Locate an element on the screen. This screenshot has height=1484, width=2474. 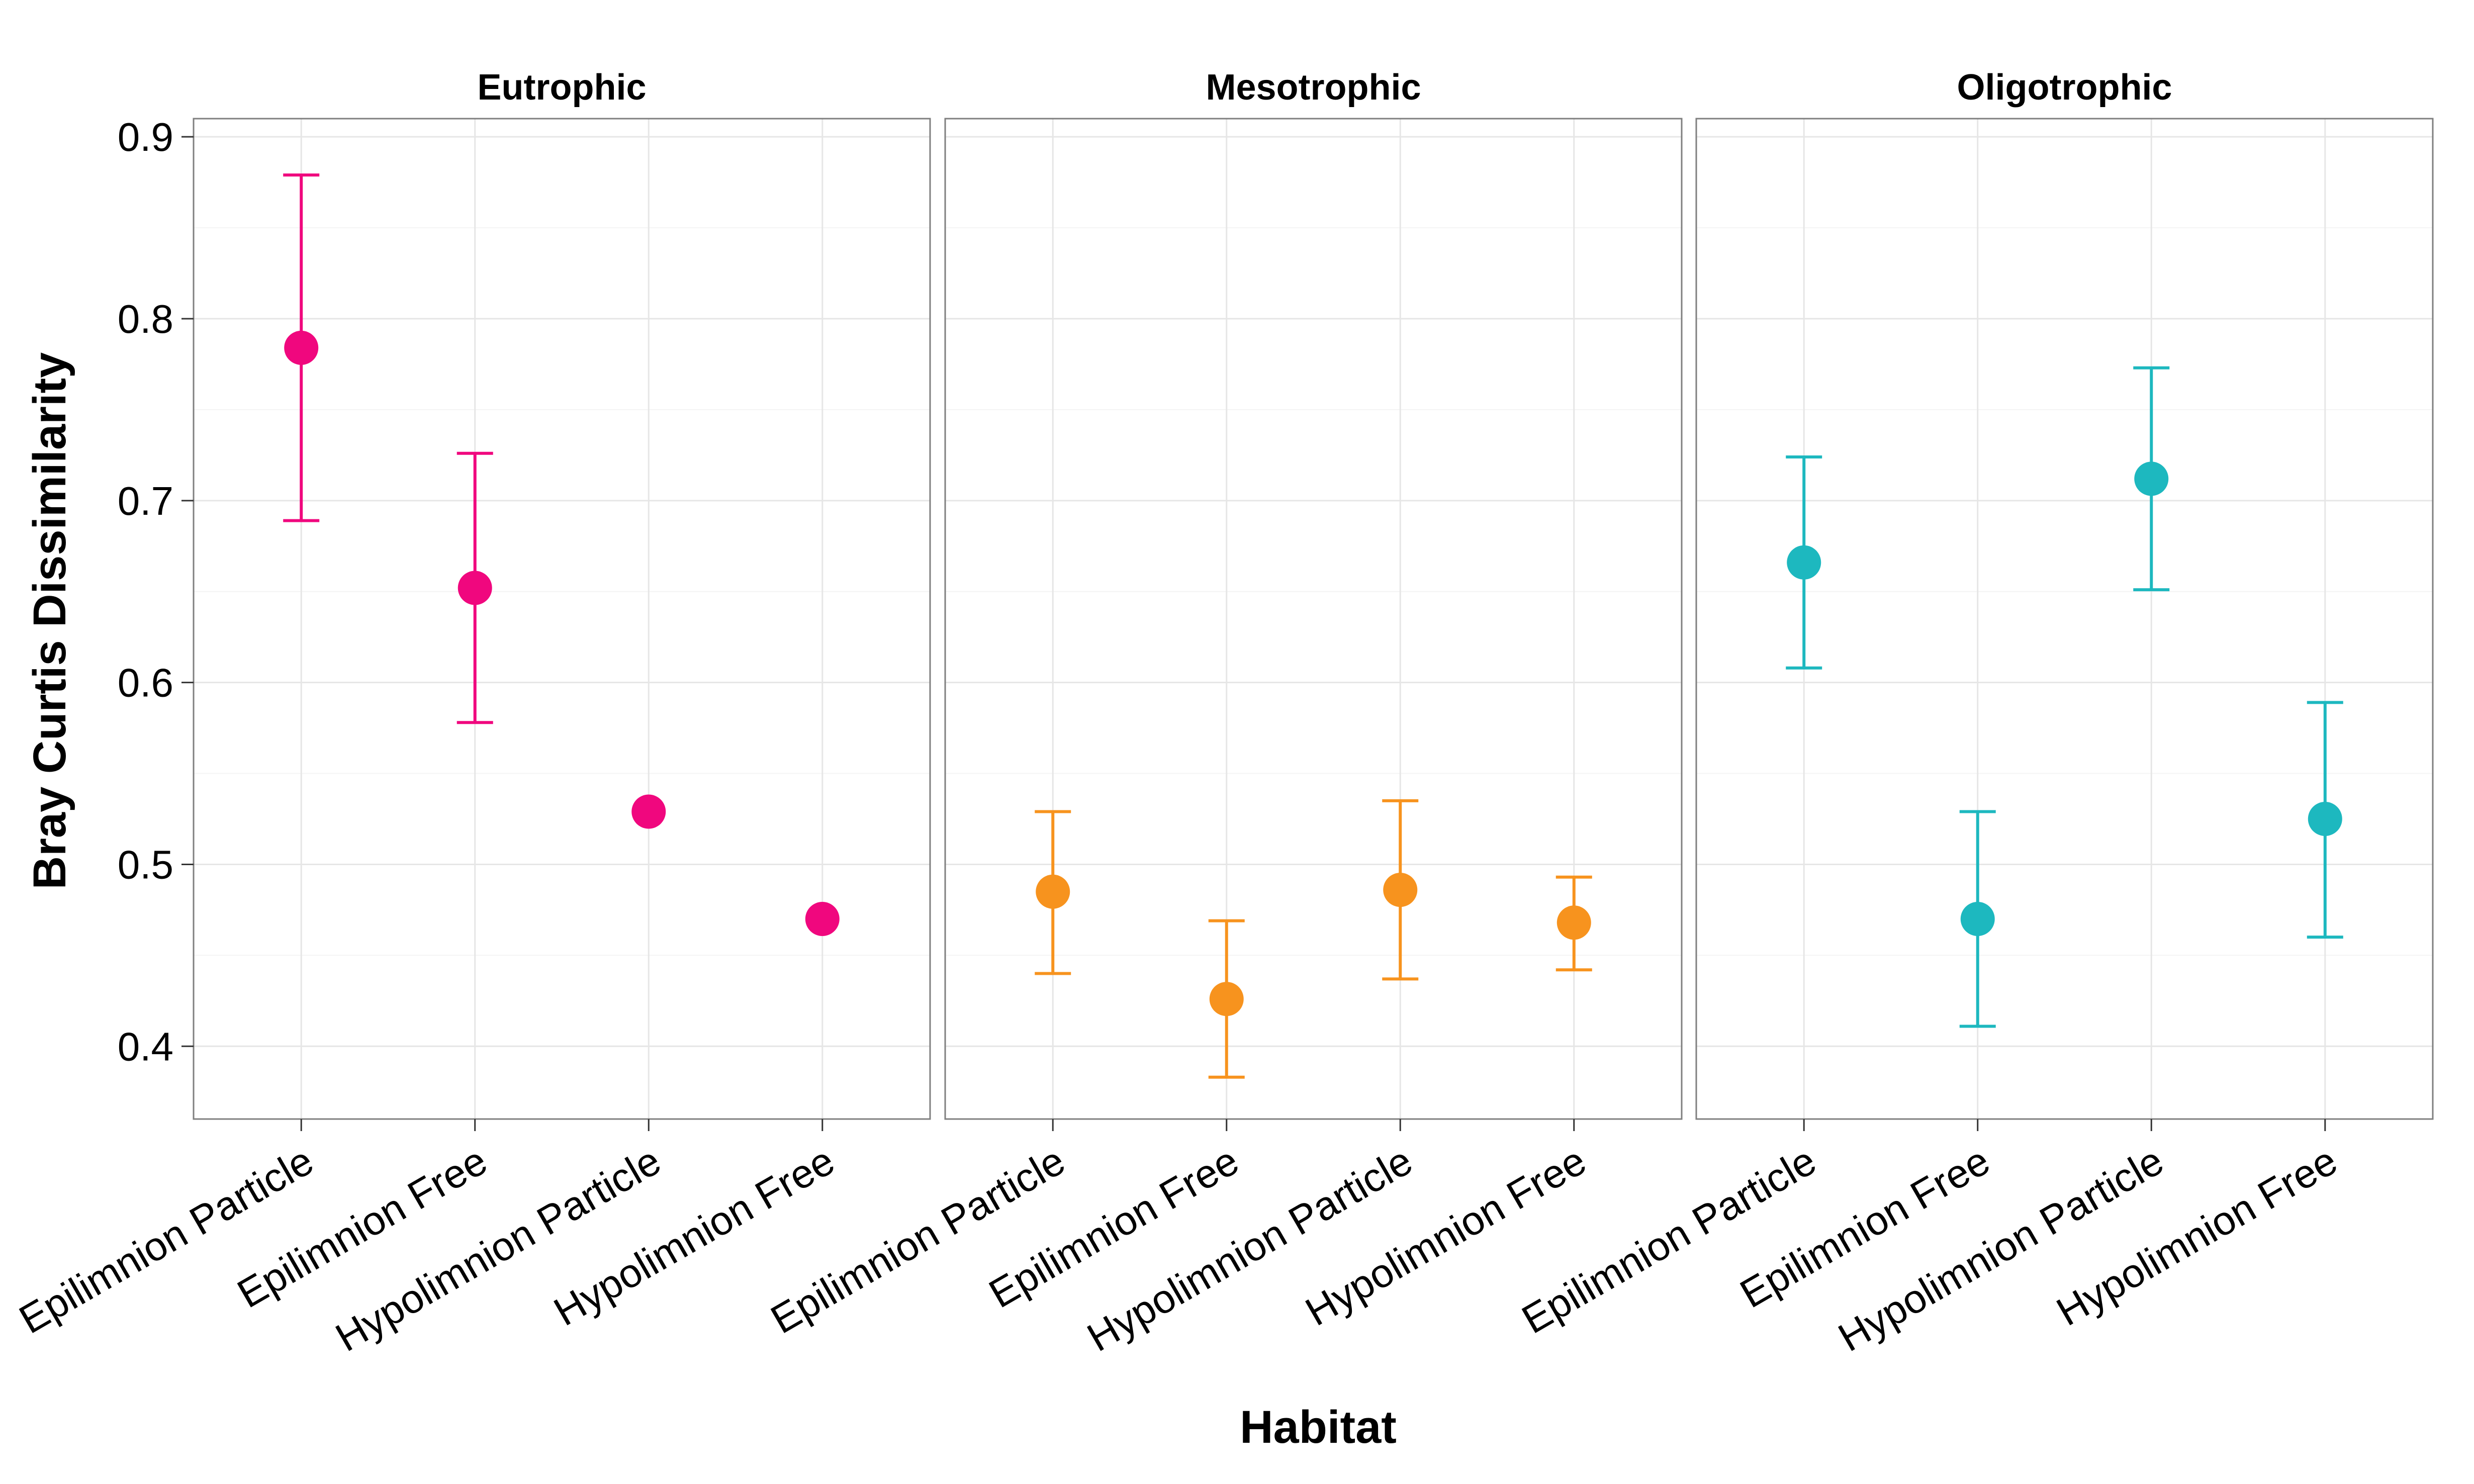
facet-label: Oligotrophic is located at coordinates (2064, 87).